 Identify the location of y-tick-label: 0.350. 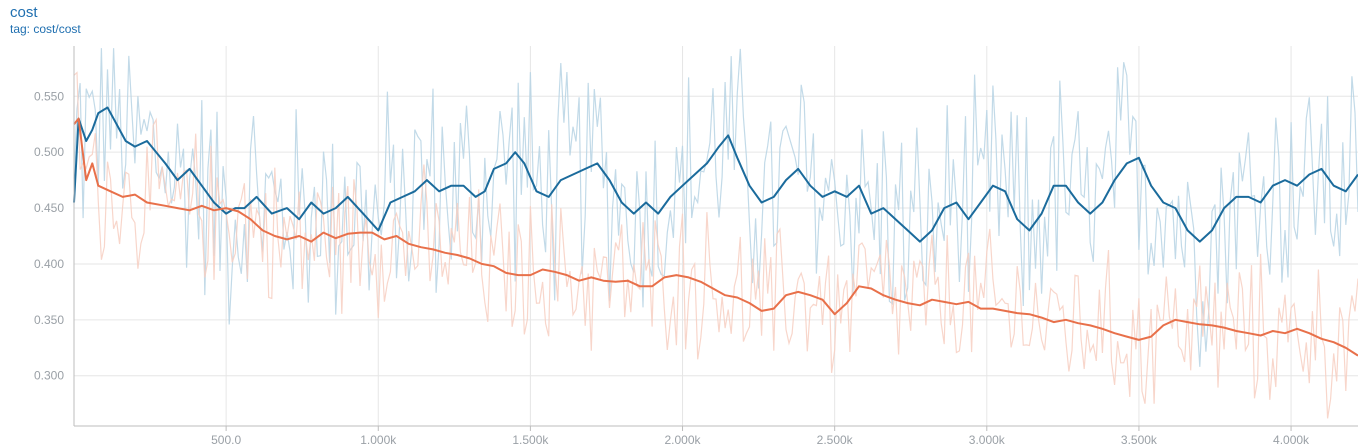
(49, 320).